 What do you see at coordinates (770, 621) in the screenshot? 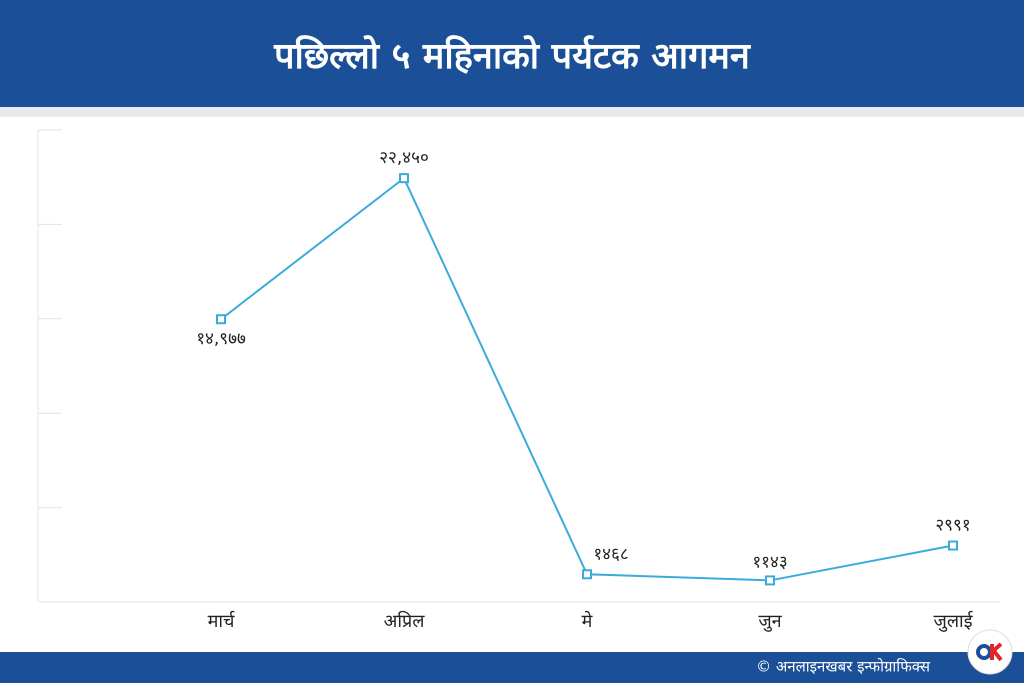
I see `x-tick-label: जुन` at bounding box center [770, 621].